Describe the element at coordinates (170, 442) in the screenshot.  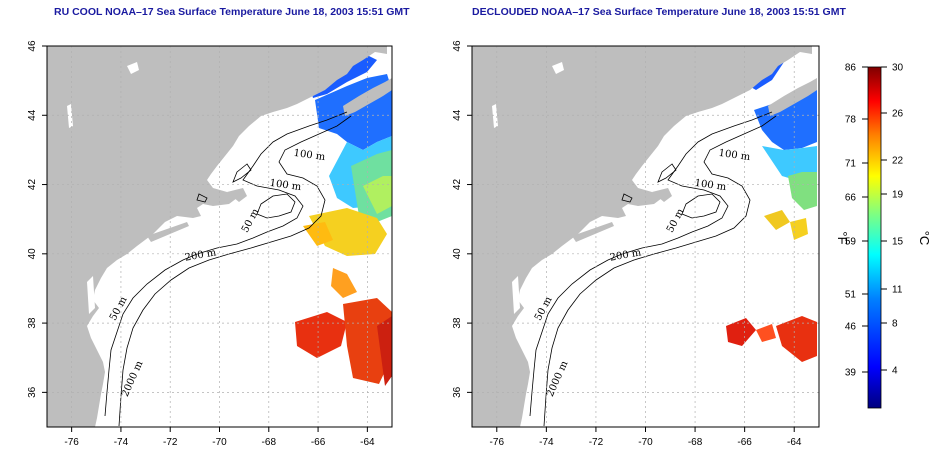
I see `left-lon-tick-label: -72` at that location.